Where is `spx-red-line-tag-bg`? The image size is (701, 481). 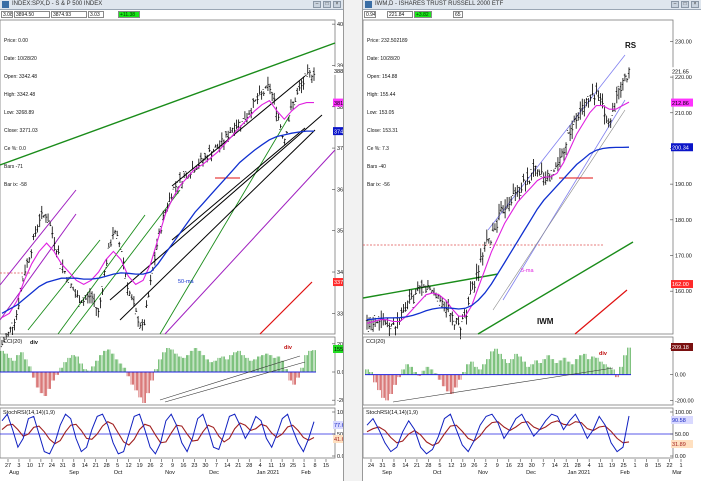 spx-red-line-tag-bg is located at coordinates (338, 282).